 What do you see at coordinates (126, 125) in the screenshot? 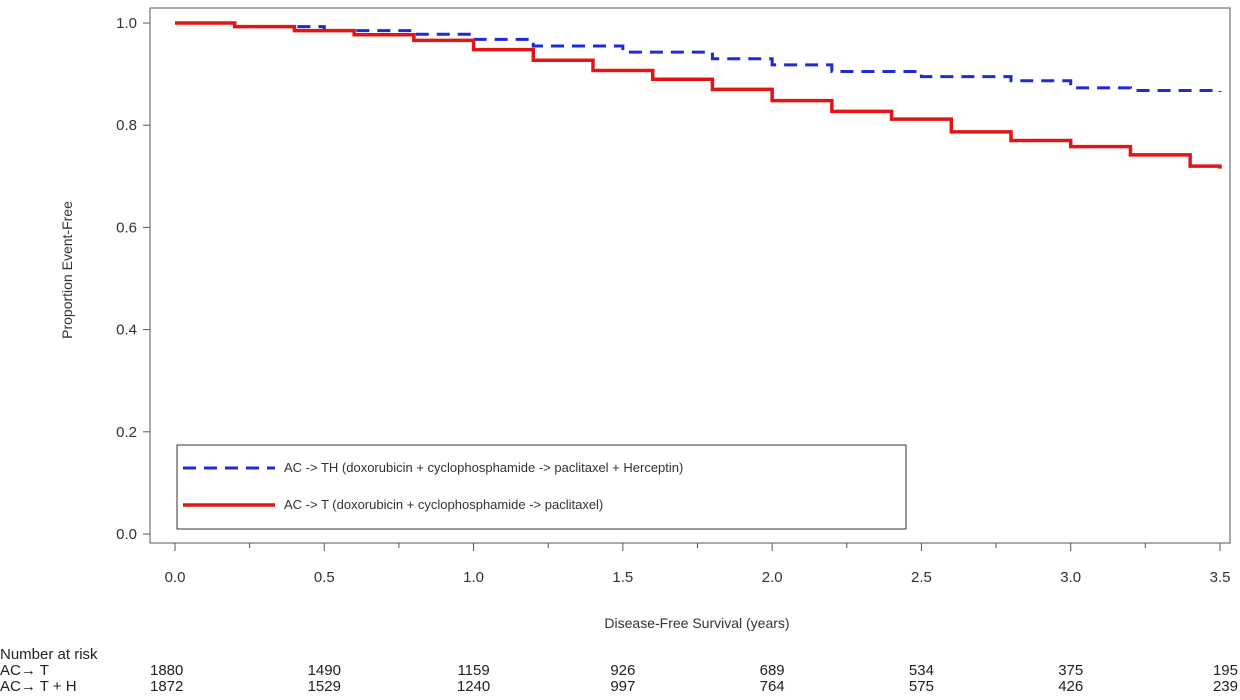
I see `y-tick-label: 0.8` at bounding box center [126, 125].